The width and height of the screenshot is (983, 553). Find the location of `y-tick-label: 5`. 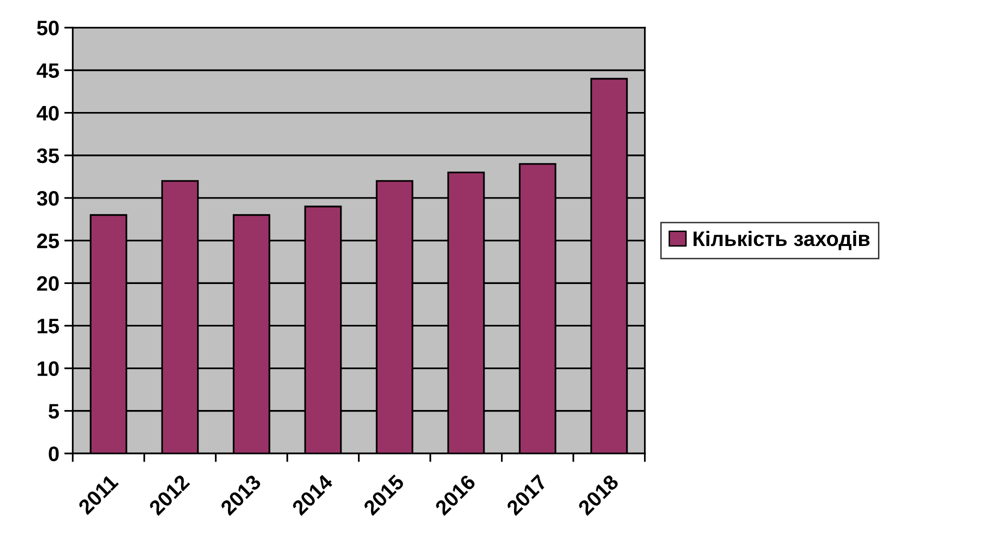

y-tick-label: 5 is located at coordinates (53, 411).